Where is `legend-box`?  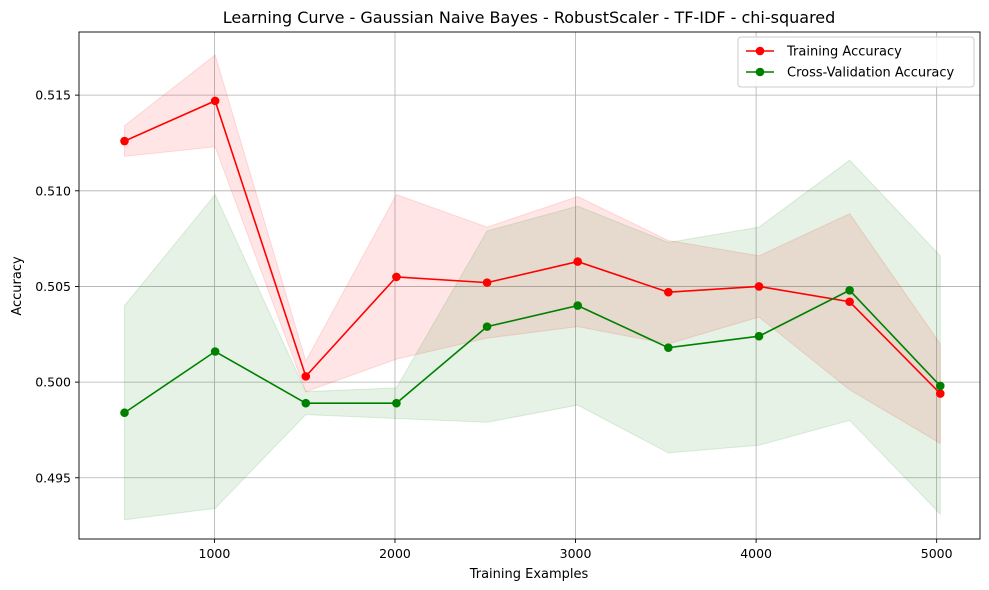
legend-box is located at coordinates (856, 62).